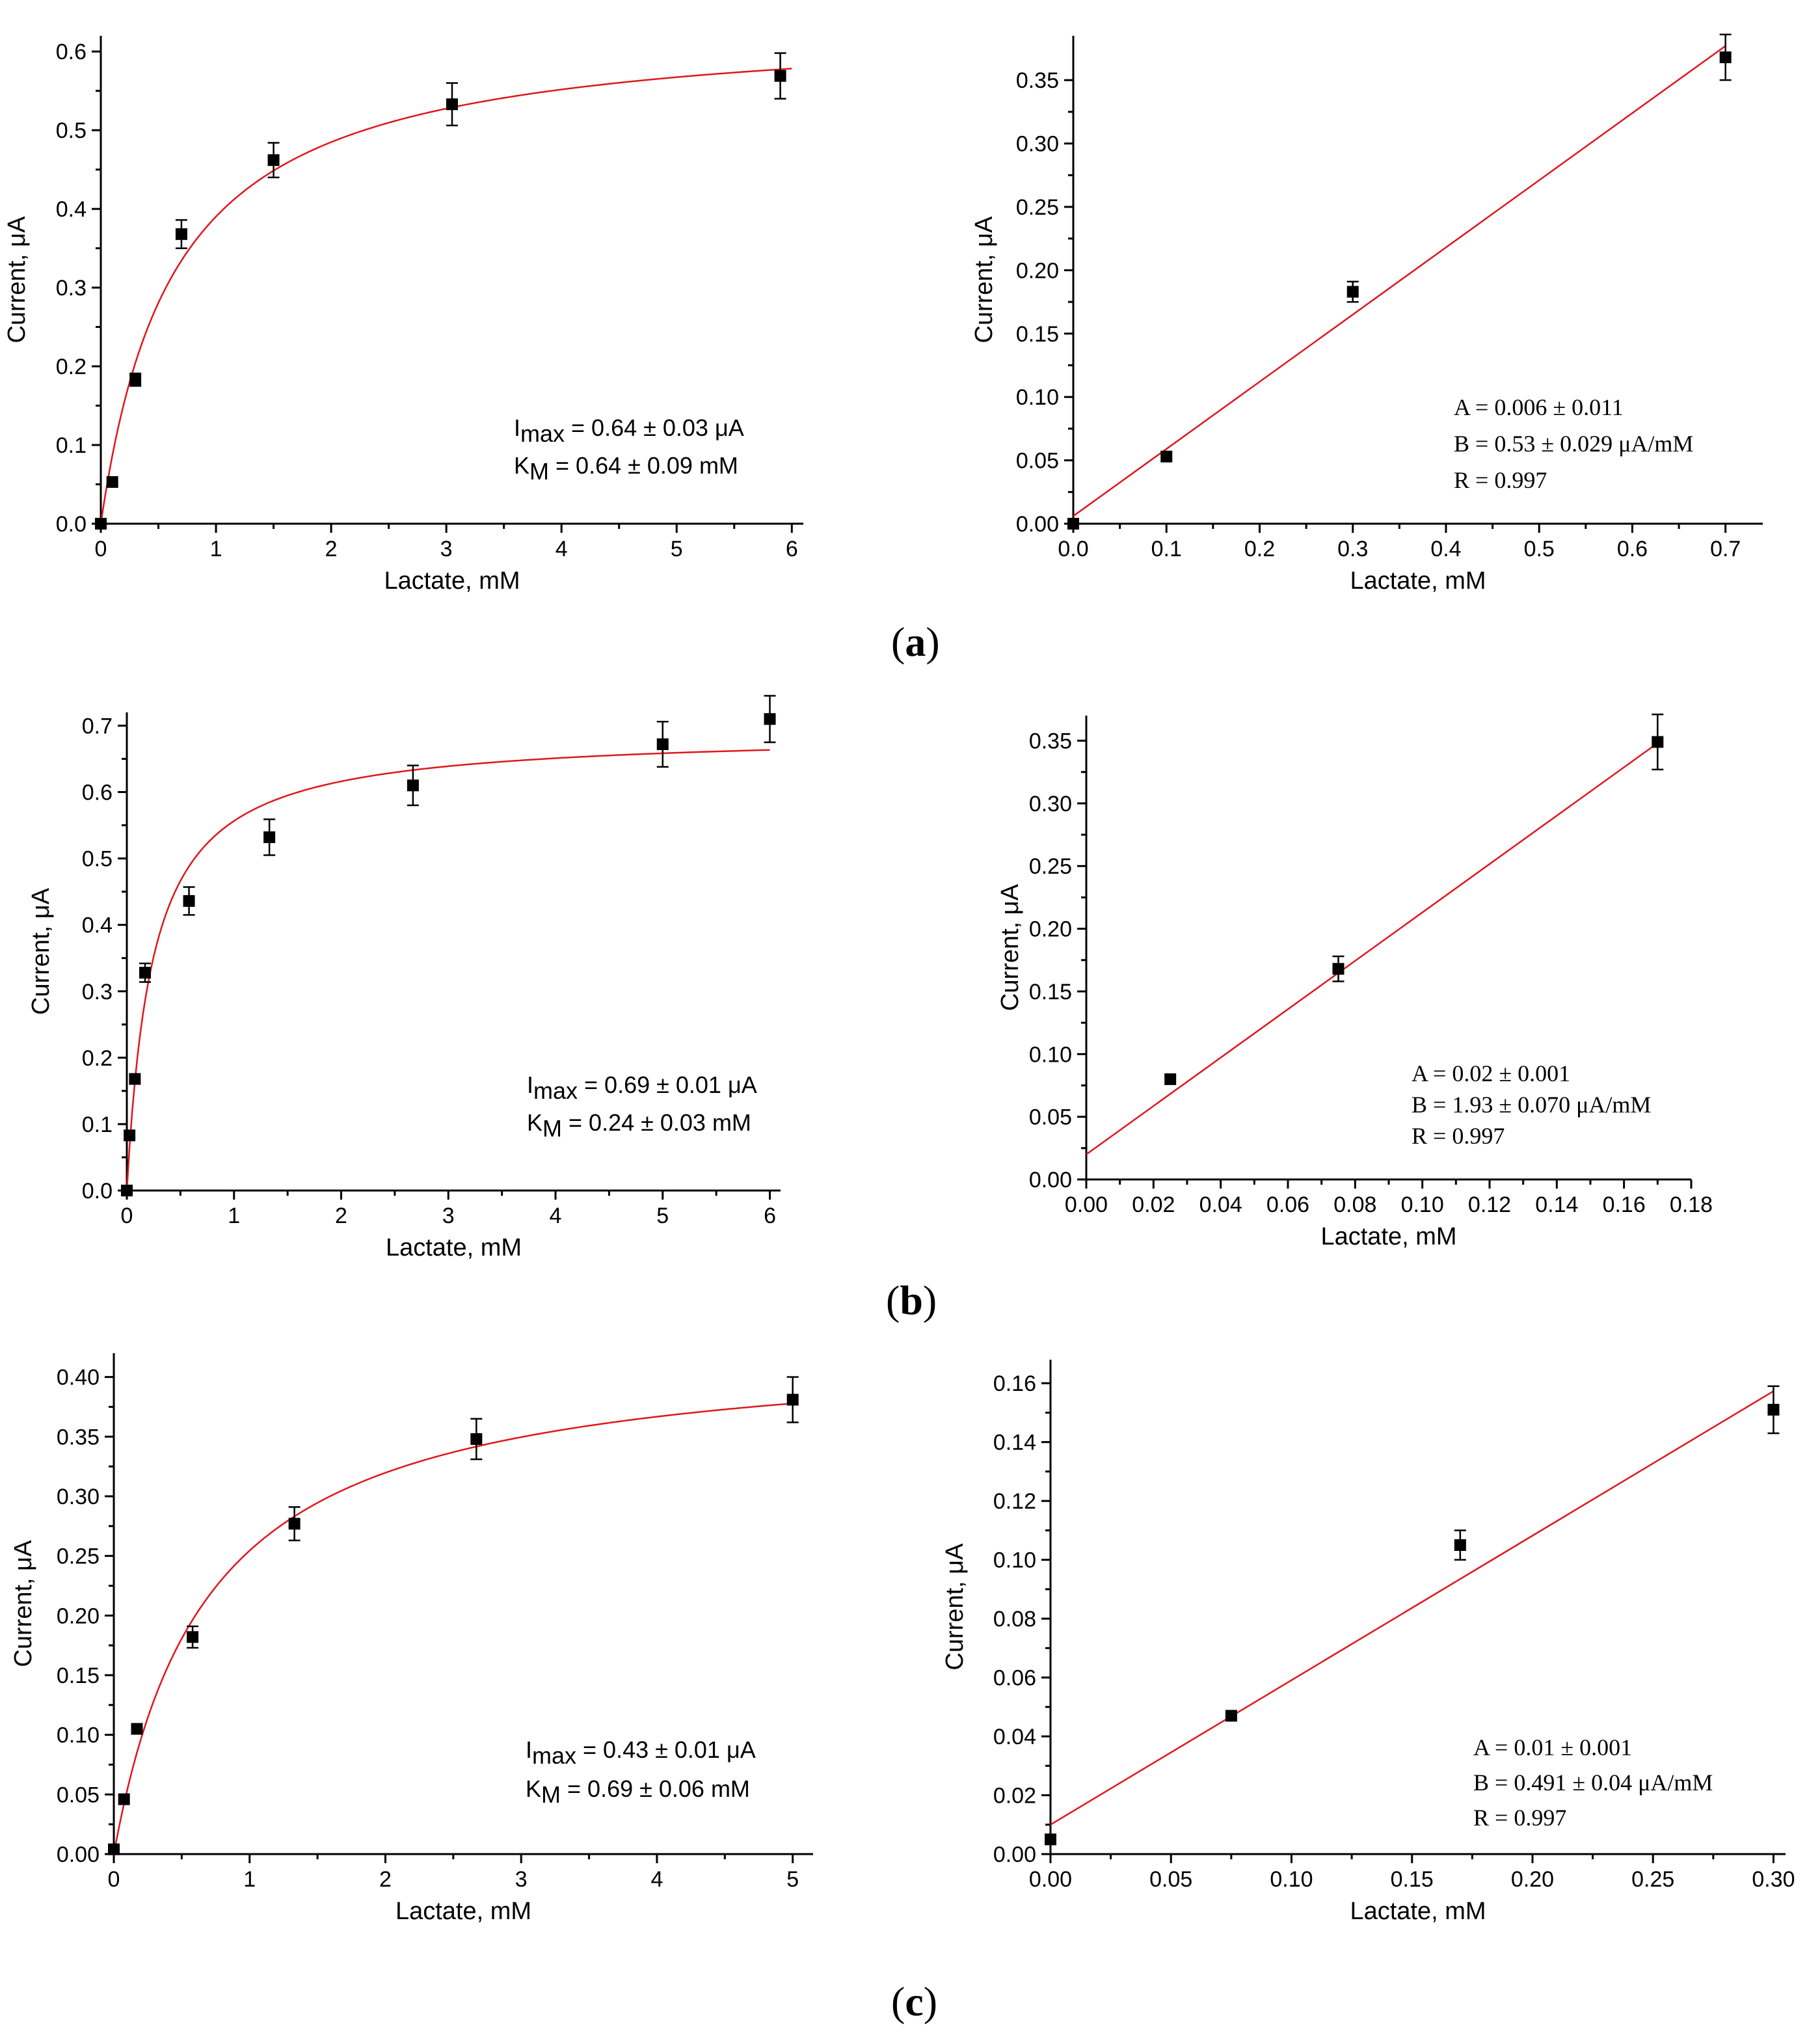 This screenshot has height=2033, width=1820. I want to click on y-tick-label: 0.12, so click(1014, 1502).